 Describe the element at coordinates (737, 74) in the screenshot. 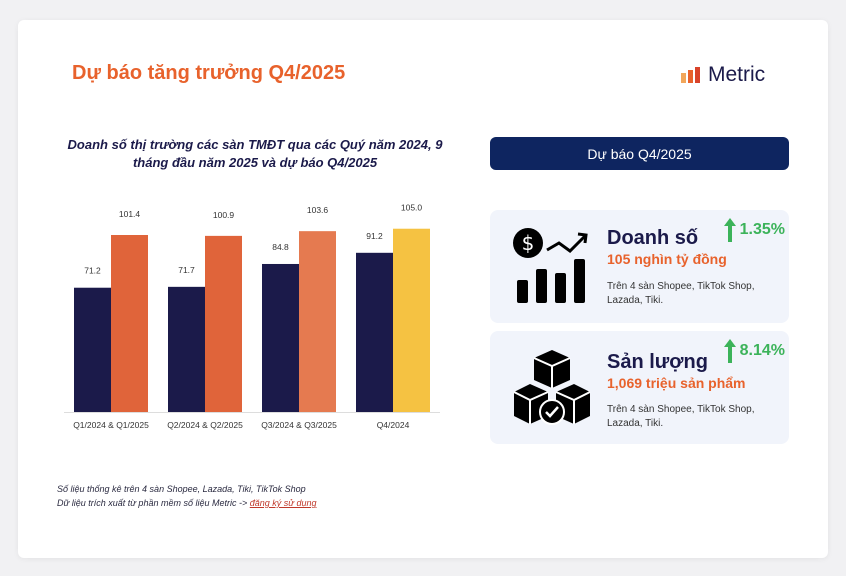

I see `logo-text: Metric` at that location.